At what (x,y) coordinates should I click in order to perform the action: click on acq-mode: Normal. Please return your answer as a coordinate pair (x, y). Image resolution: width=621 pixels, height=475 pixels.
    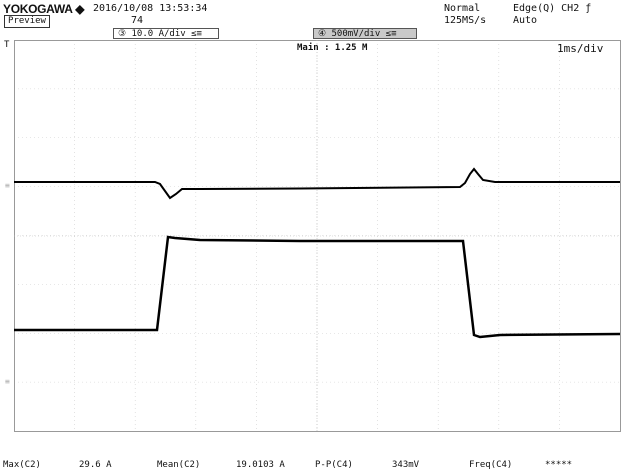
    Looking at the image, I should click on (462, 8).